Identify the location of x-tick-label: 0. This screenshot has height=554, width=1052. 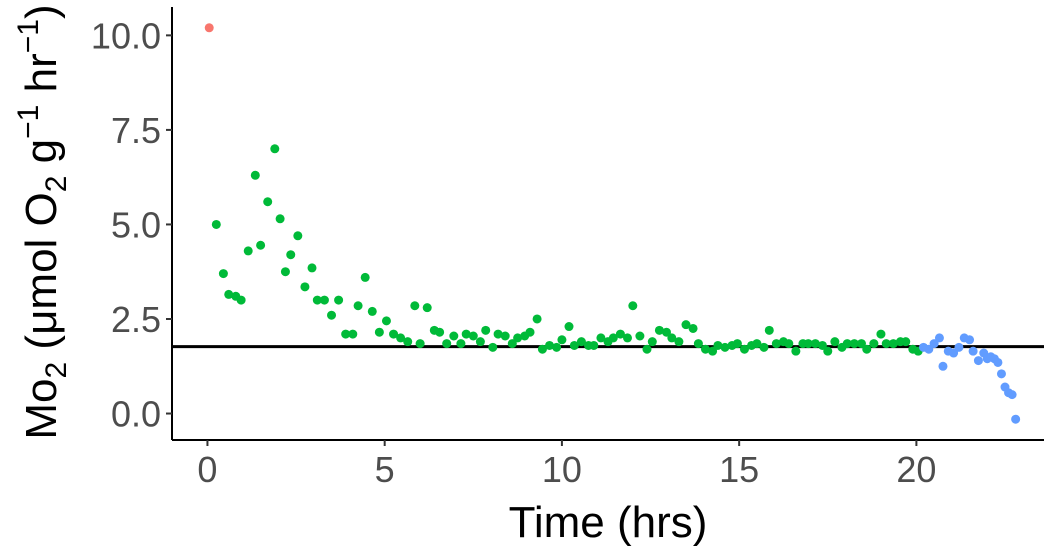
(207, 469).